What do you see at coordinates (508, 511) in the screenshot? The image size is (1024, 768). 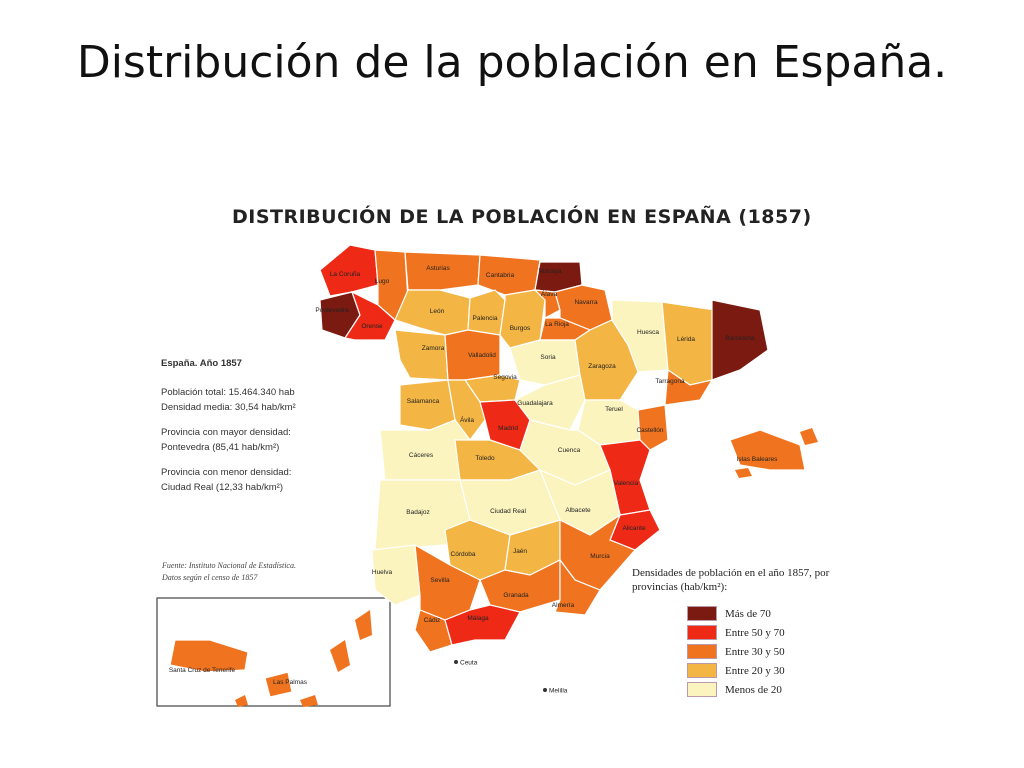 I see `province-label: Ciudad Real` at bounding box center [508, 511].